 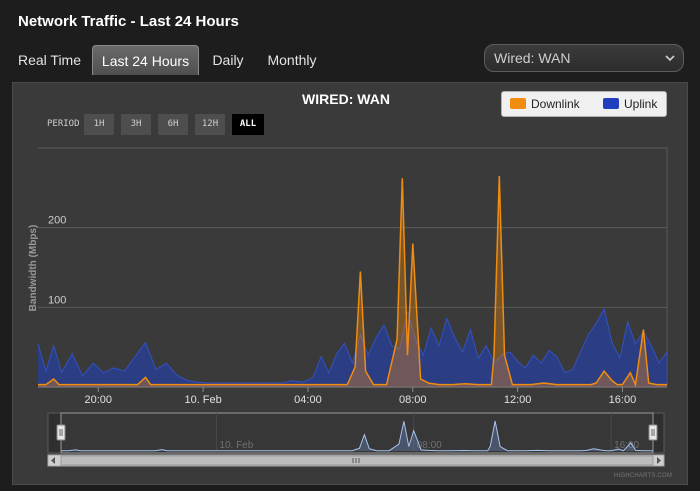 What do you see at coordinates (145, 60) in the screenshot?
I see `tab-last-24-hours: Last 24 Hours` at bounding box center [145, 60].